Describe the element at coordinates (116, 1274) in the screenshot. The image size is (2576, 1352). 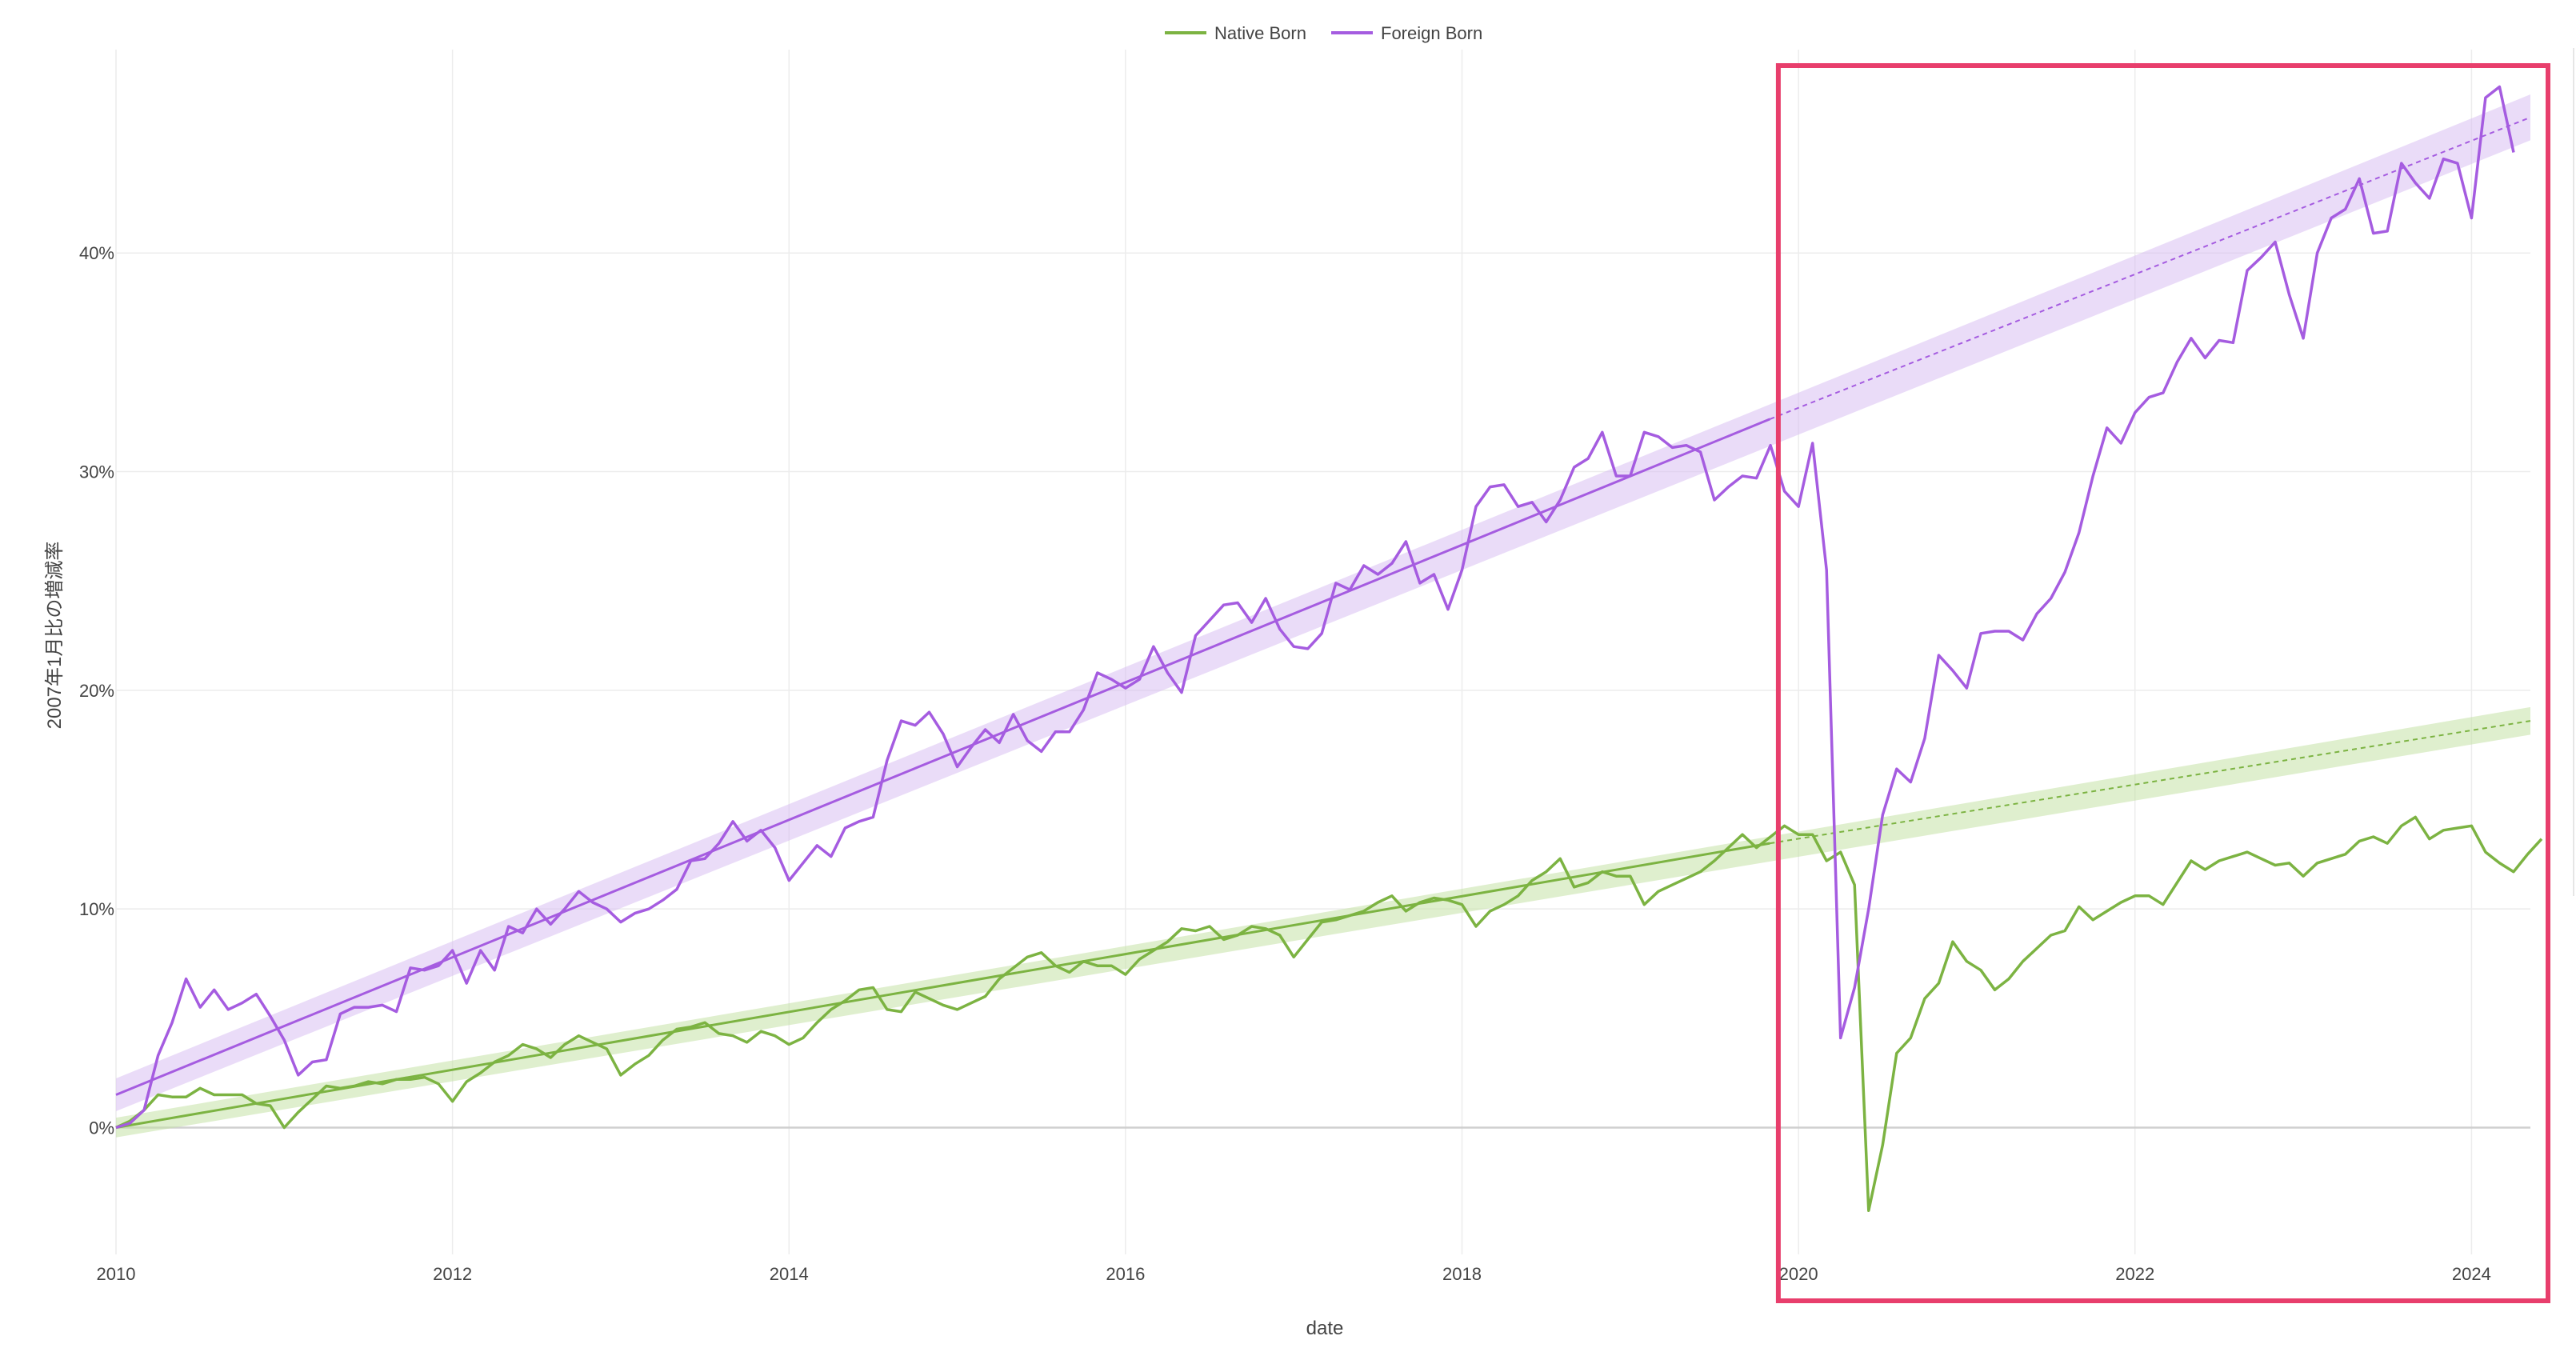
I see `x-tick-label: 2010` at that location.